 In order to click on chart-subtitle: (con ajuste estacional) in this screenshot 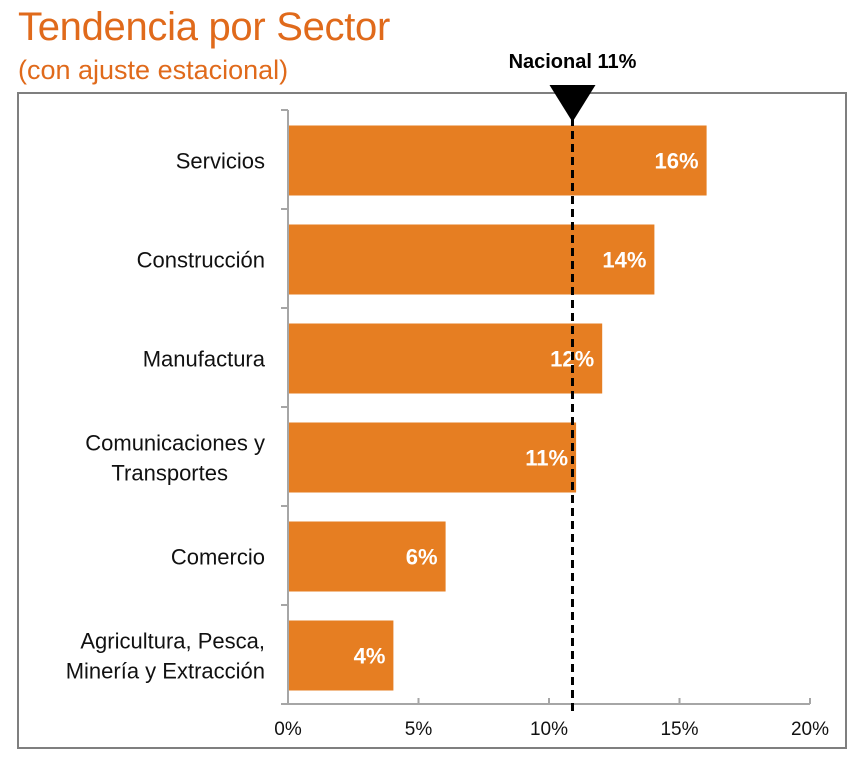, I will do `click(153, 70)`.